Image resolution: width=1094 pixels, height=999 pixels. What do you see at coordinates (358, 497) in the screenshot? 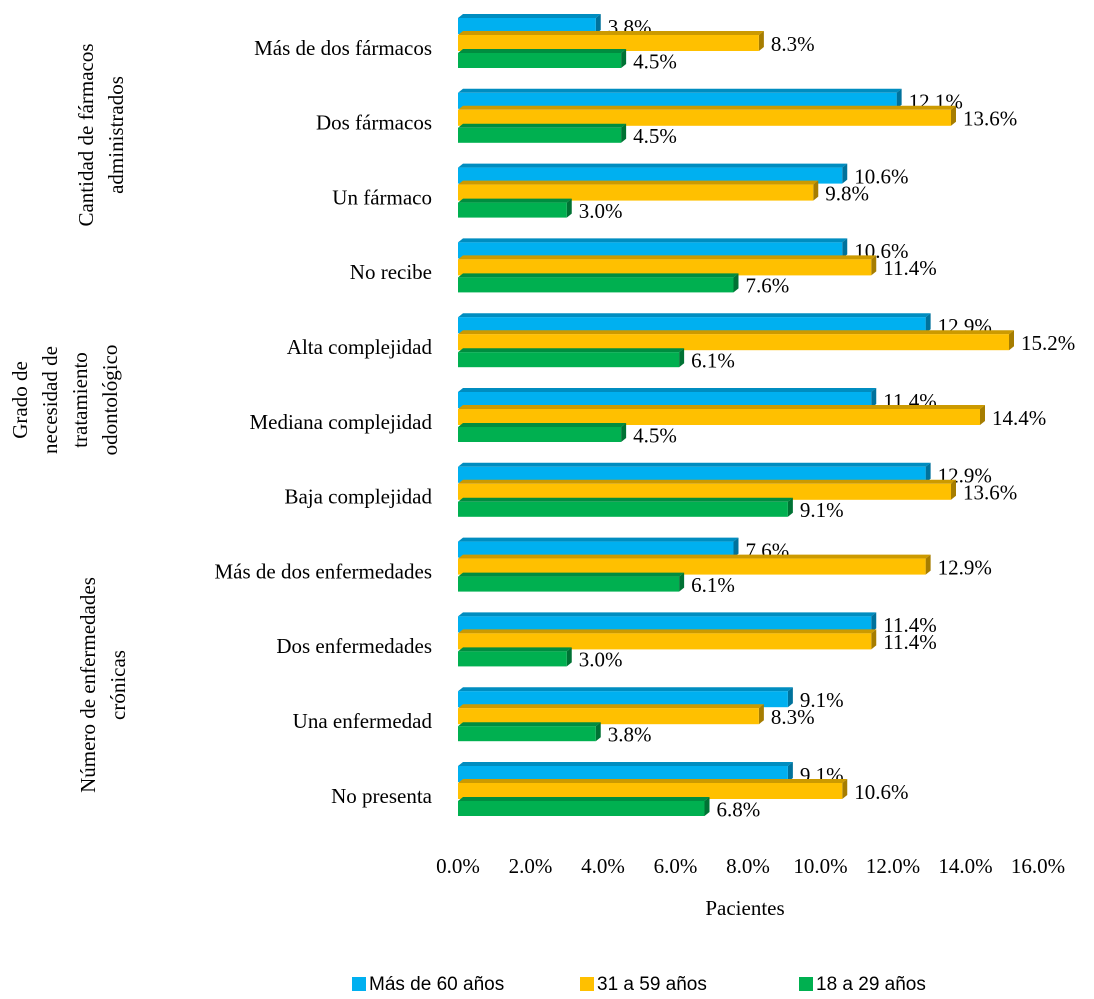
I see `category-label: Baja complejidad` at bounding box center [358, 497].